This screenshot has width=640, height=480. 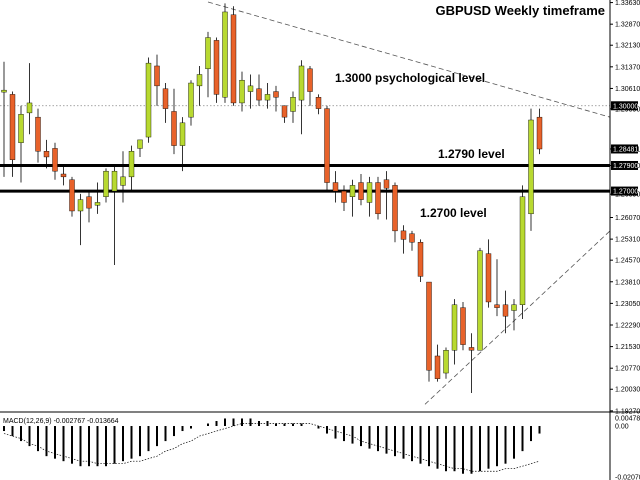 What do you see at coordinates (627, 46) in the screenshot?
I see `price-tick-label: 1.32130` at bounding box center [627, 46].